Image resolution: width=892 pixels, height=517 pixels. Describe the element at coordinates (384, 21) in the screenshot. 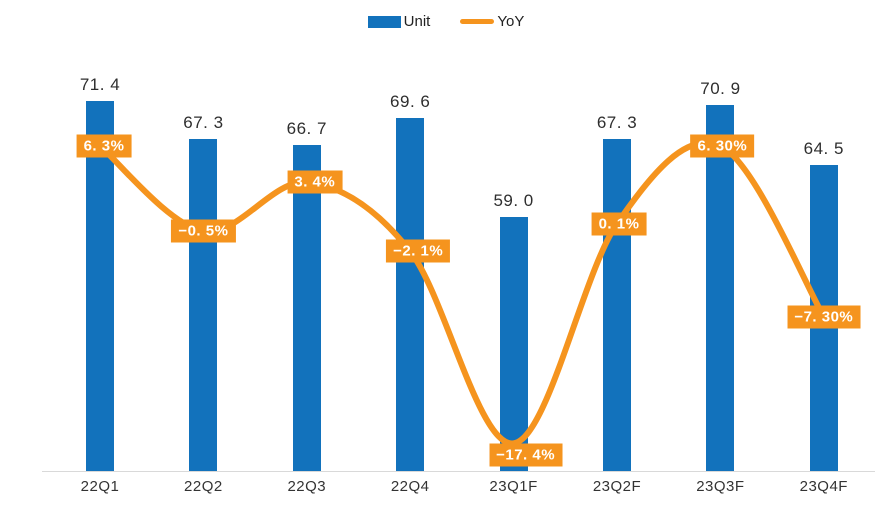

I see `bar-swatch-icon` at that location.